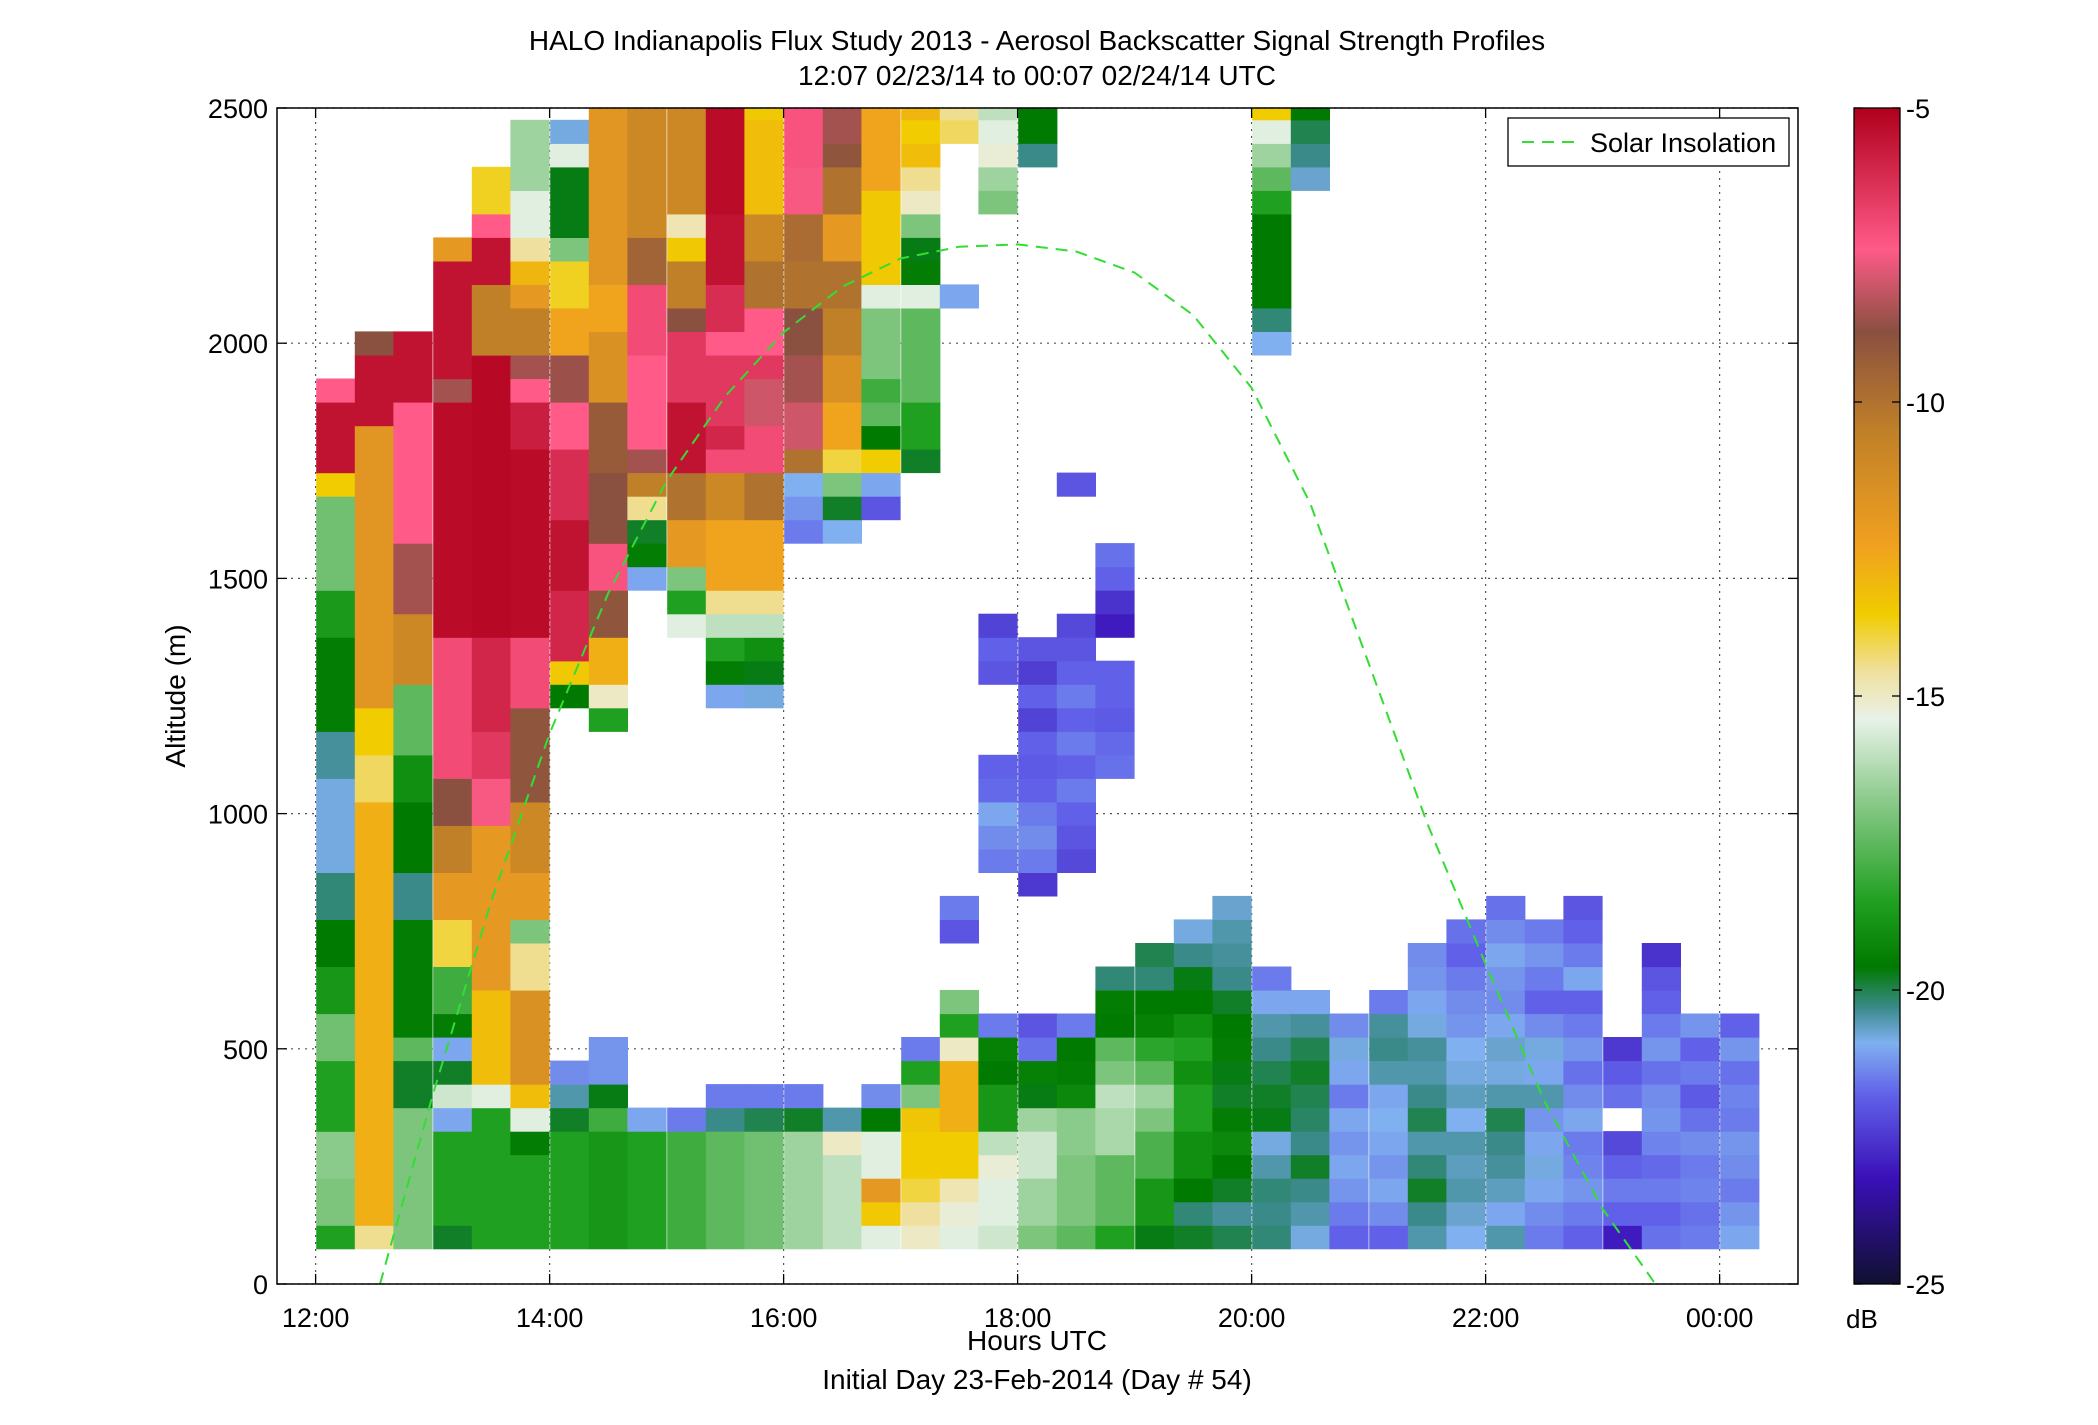 The width and height of the screenshot is (2098, 1425). I want to click on x-tick-label: 16:00, so click(784, 1318).